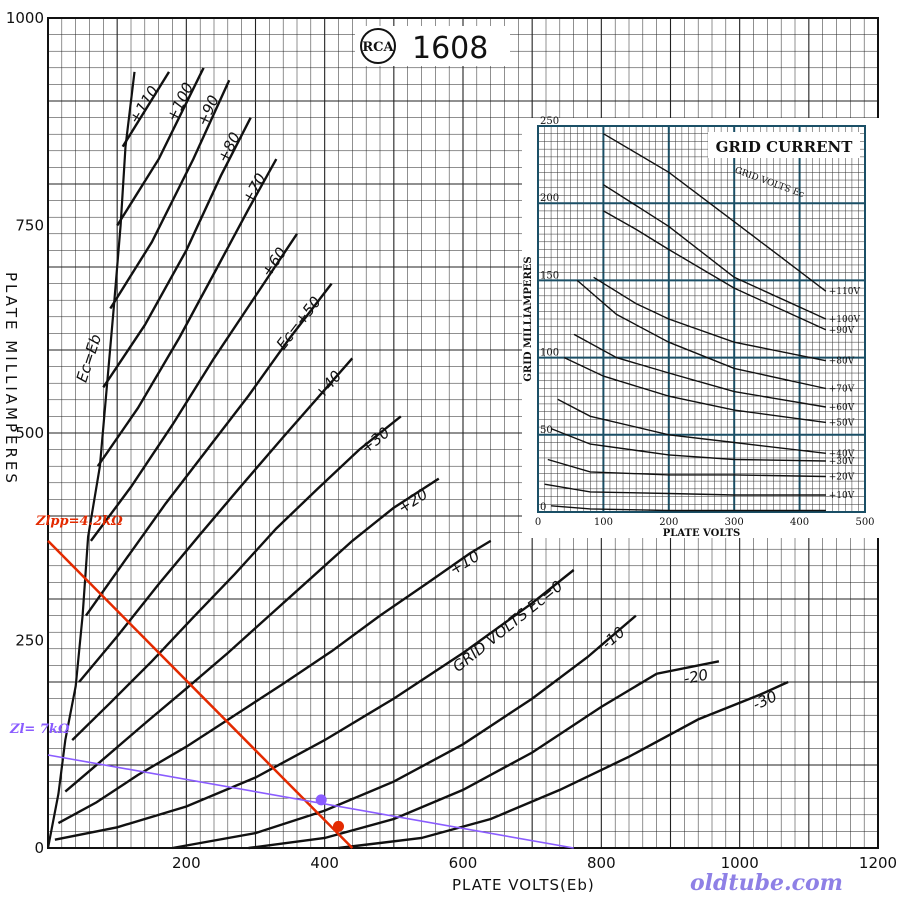  I want to click on chart-title: 1608, so click(450, 48).